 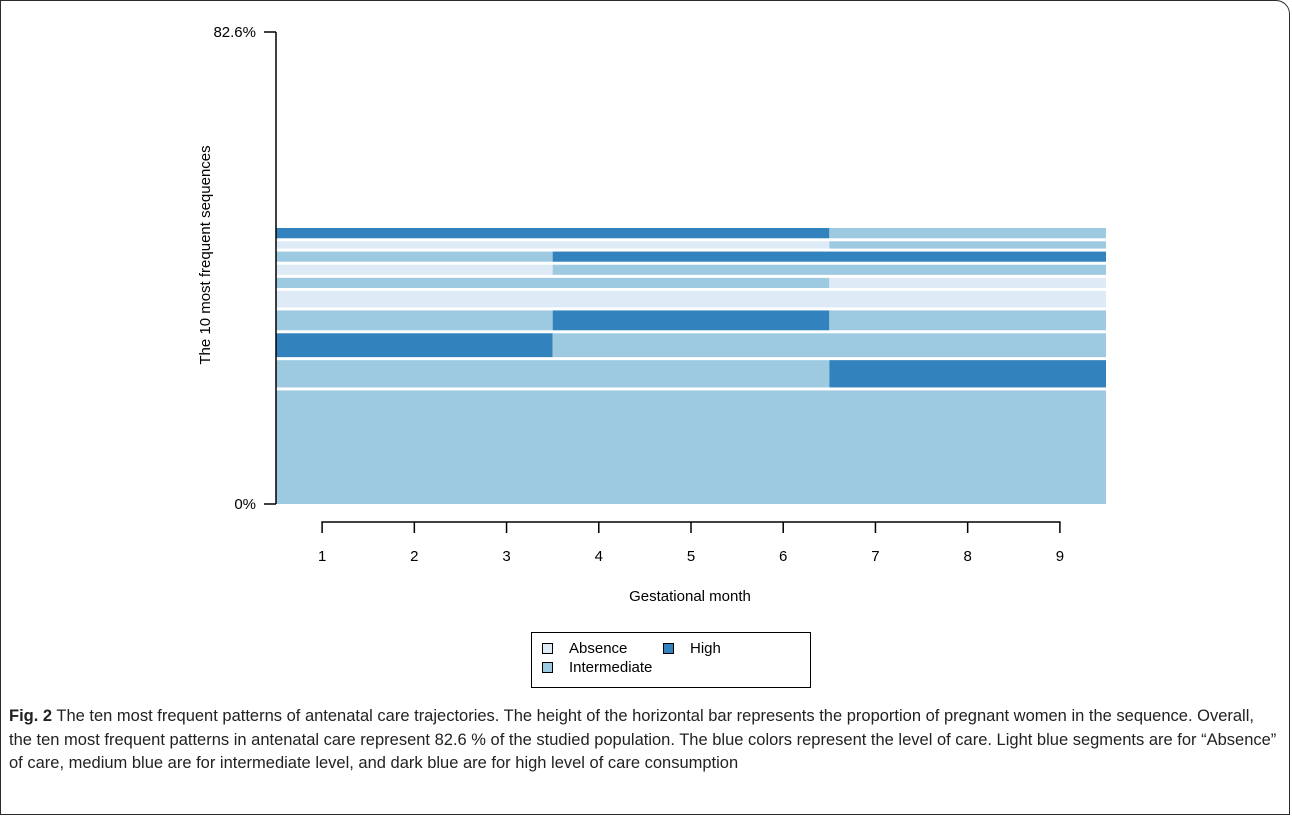 What do you see at coordinates (31, 716) in the screenshot?
I see `figure-label: Fig. 2` at bounding box center [31, 716].